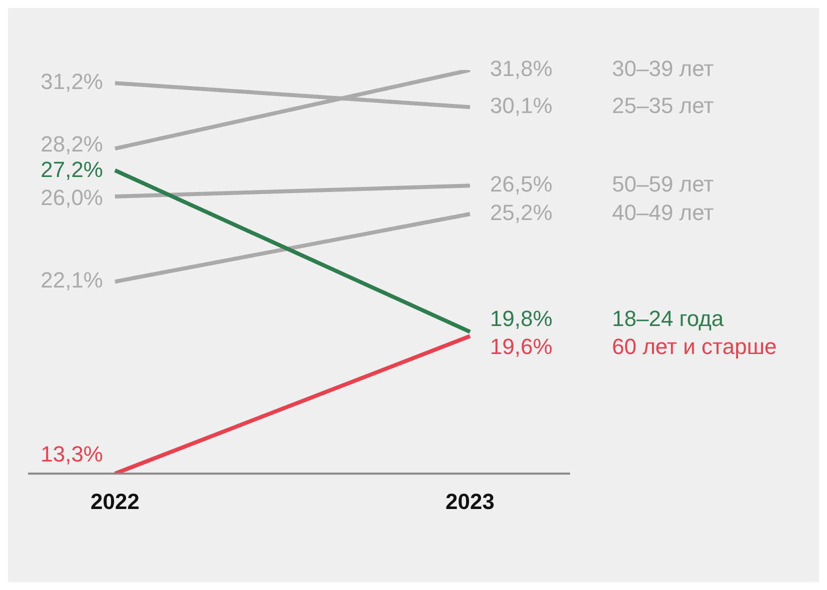  I want to click on data-label: 28,2%, so click(71, 144).